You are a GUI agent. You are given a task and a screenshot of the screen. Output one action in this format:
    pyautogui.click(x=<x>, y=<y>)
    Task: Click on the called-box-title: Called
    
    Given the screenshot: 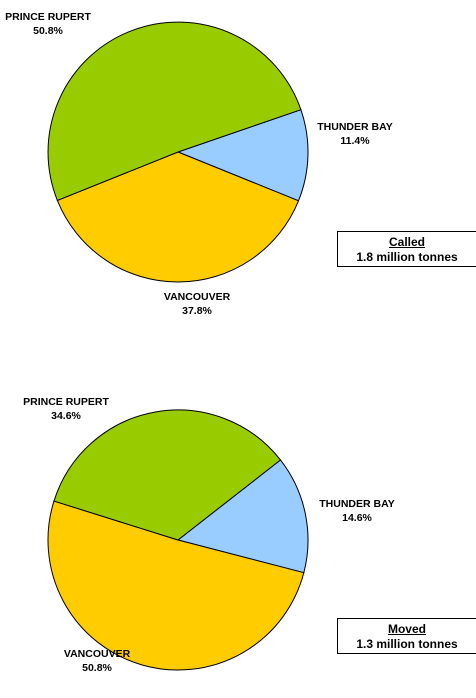 What is the action you would take?
    pyautogui.click(x=406, y=242)
    